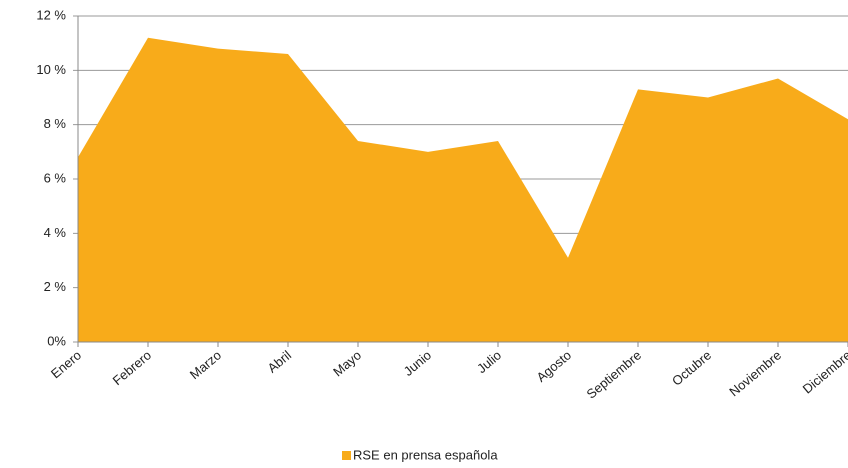 Image resolution: width=848 pixels, height=468 pixels. I want to click on y-tick-label: 10 %, so click(51, 69).